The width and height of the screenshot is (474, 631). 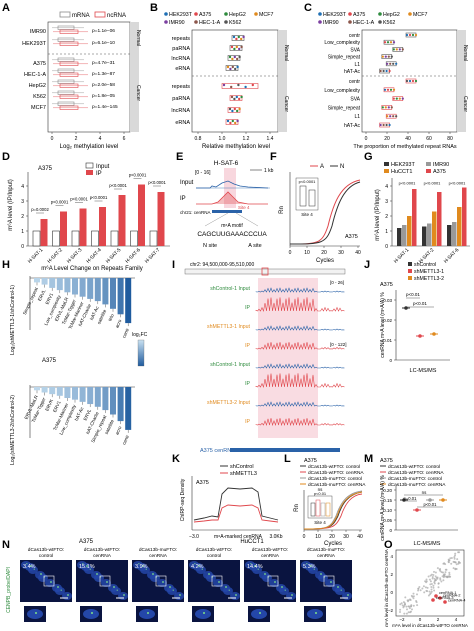 I want to click on row-pval: p=2.0e−58, so click(x=103, y=85).